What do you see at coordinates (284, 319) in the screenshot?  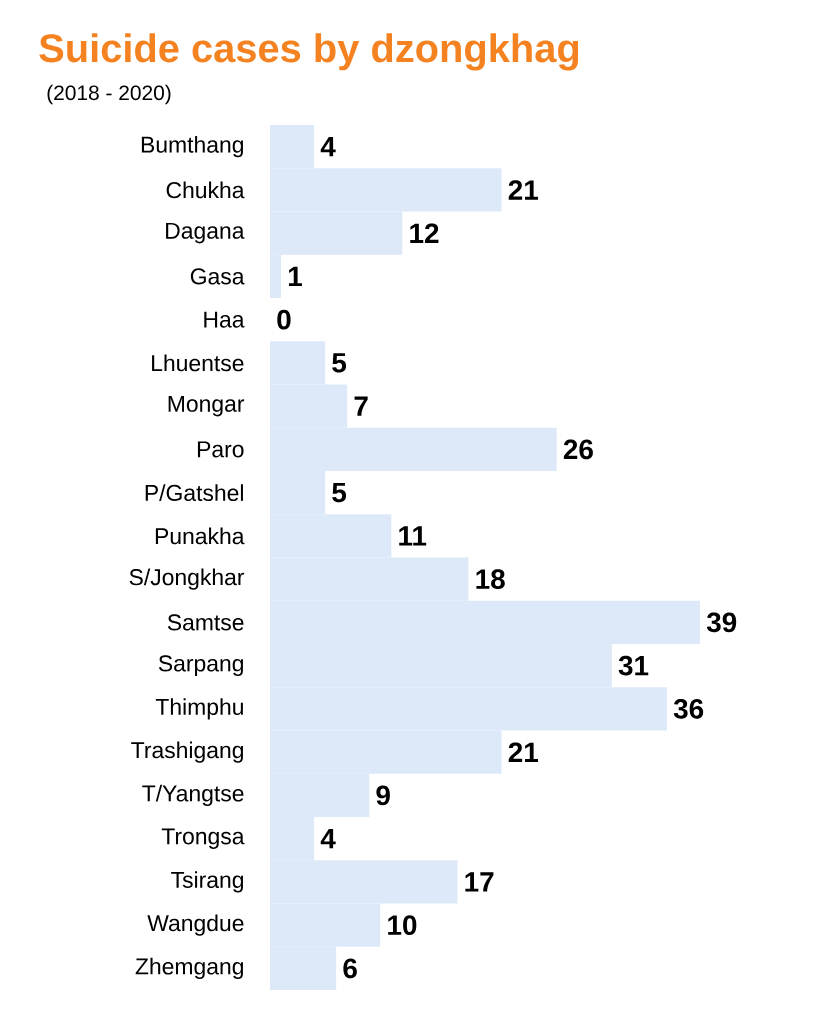 I see `data-label: 0` at bounding box center [284, 319].